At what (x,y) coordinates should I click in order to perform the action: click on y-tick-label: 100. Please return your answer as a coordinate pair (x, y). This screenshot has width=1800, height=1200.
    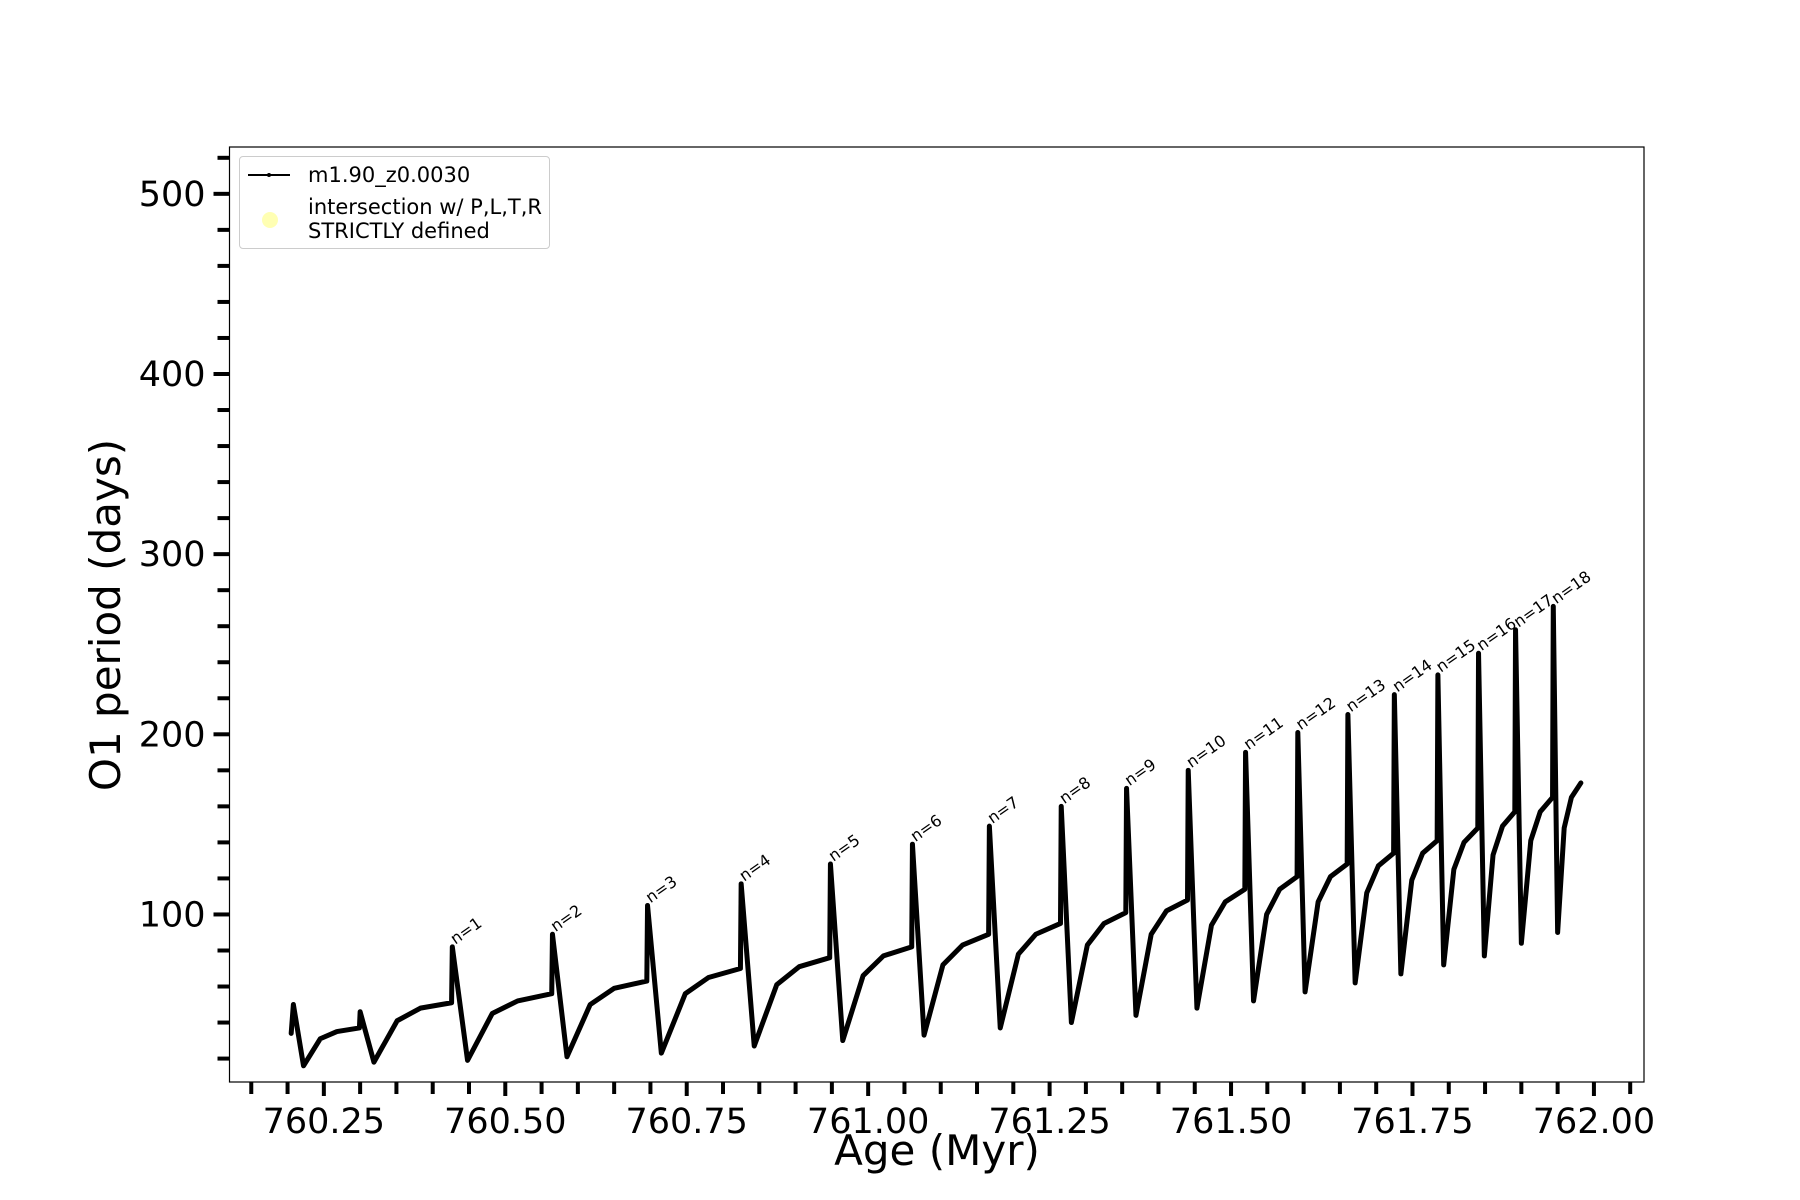
    Looking at the image, I should click on (172, 915).